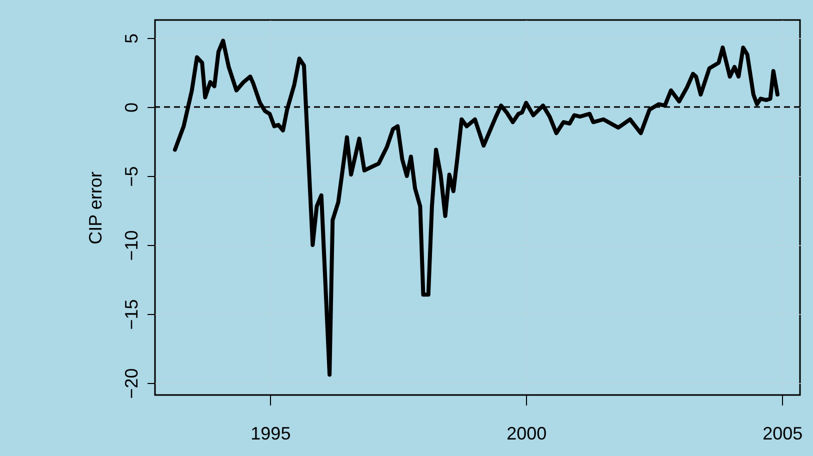 The height and width of the screenshot is (456, 813). Describe the element at coordinates (96, 208) in the screenshot. I see `y-axis-title: CIP error` at that location.